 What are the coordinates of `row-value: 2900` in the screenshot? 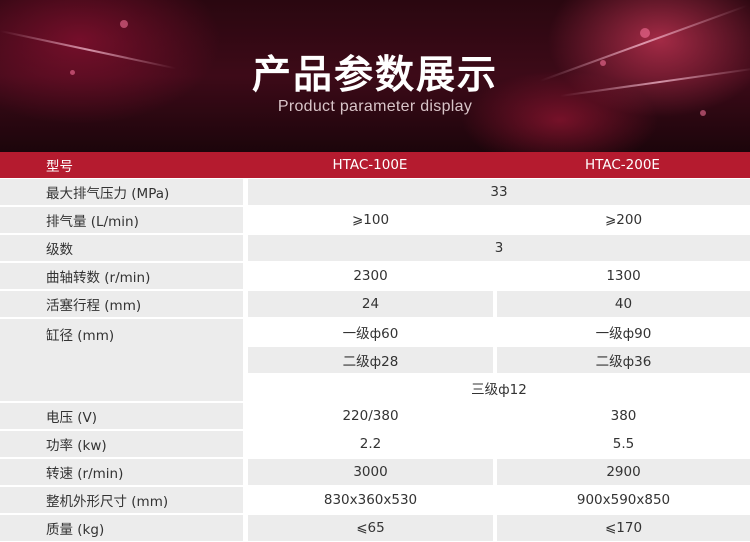 It's located at (623, 472).